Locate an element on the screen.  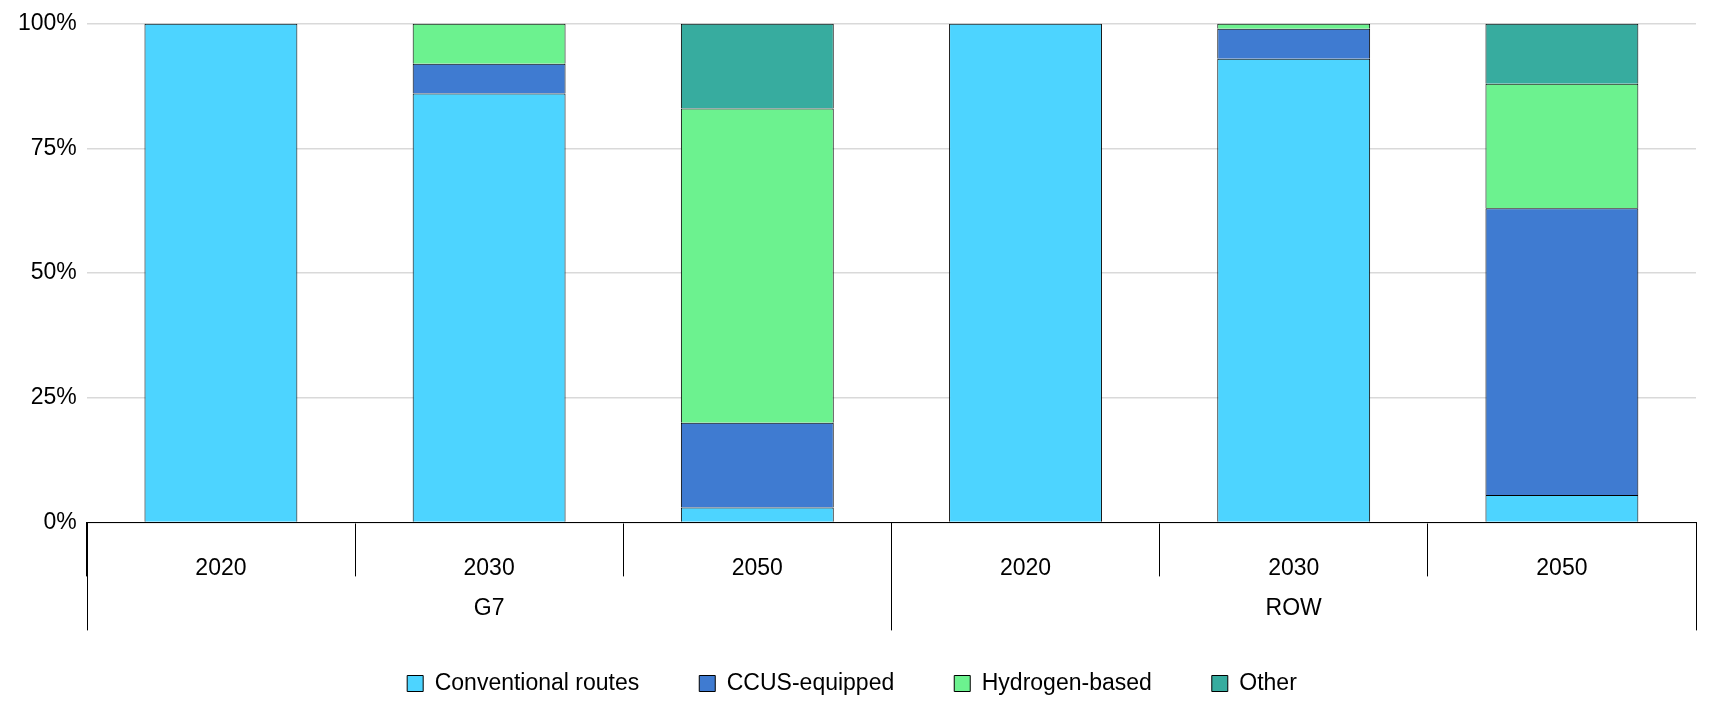
y-tick-label: 0% is located at coordinates (60, 520).